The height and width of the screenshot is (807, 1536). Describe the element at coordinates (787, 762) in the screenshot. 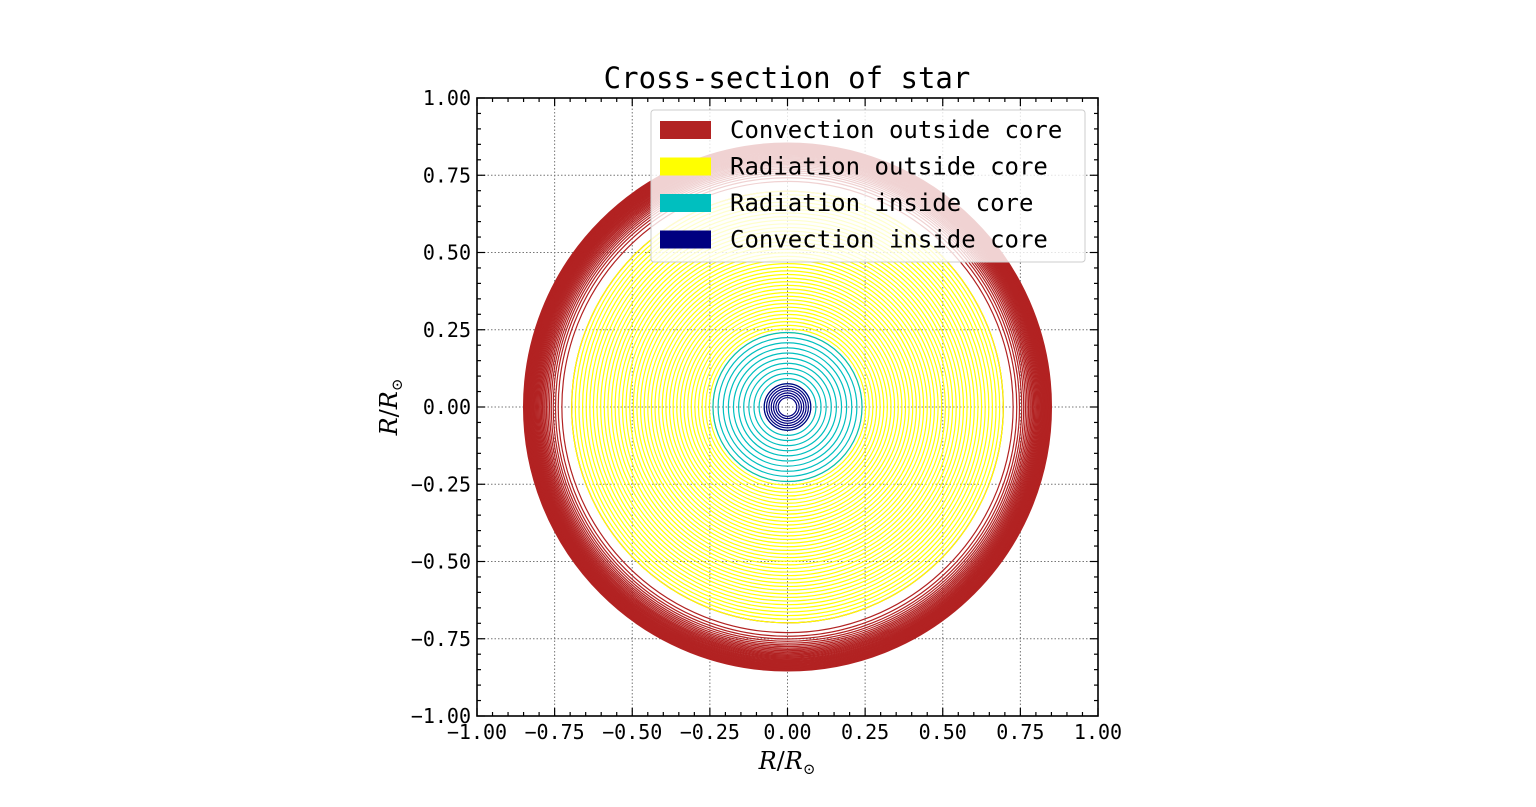

I see `x-axis-label: R/R⊙` at that location.